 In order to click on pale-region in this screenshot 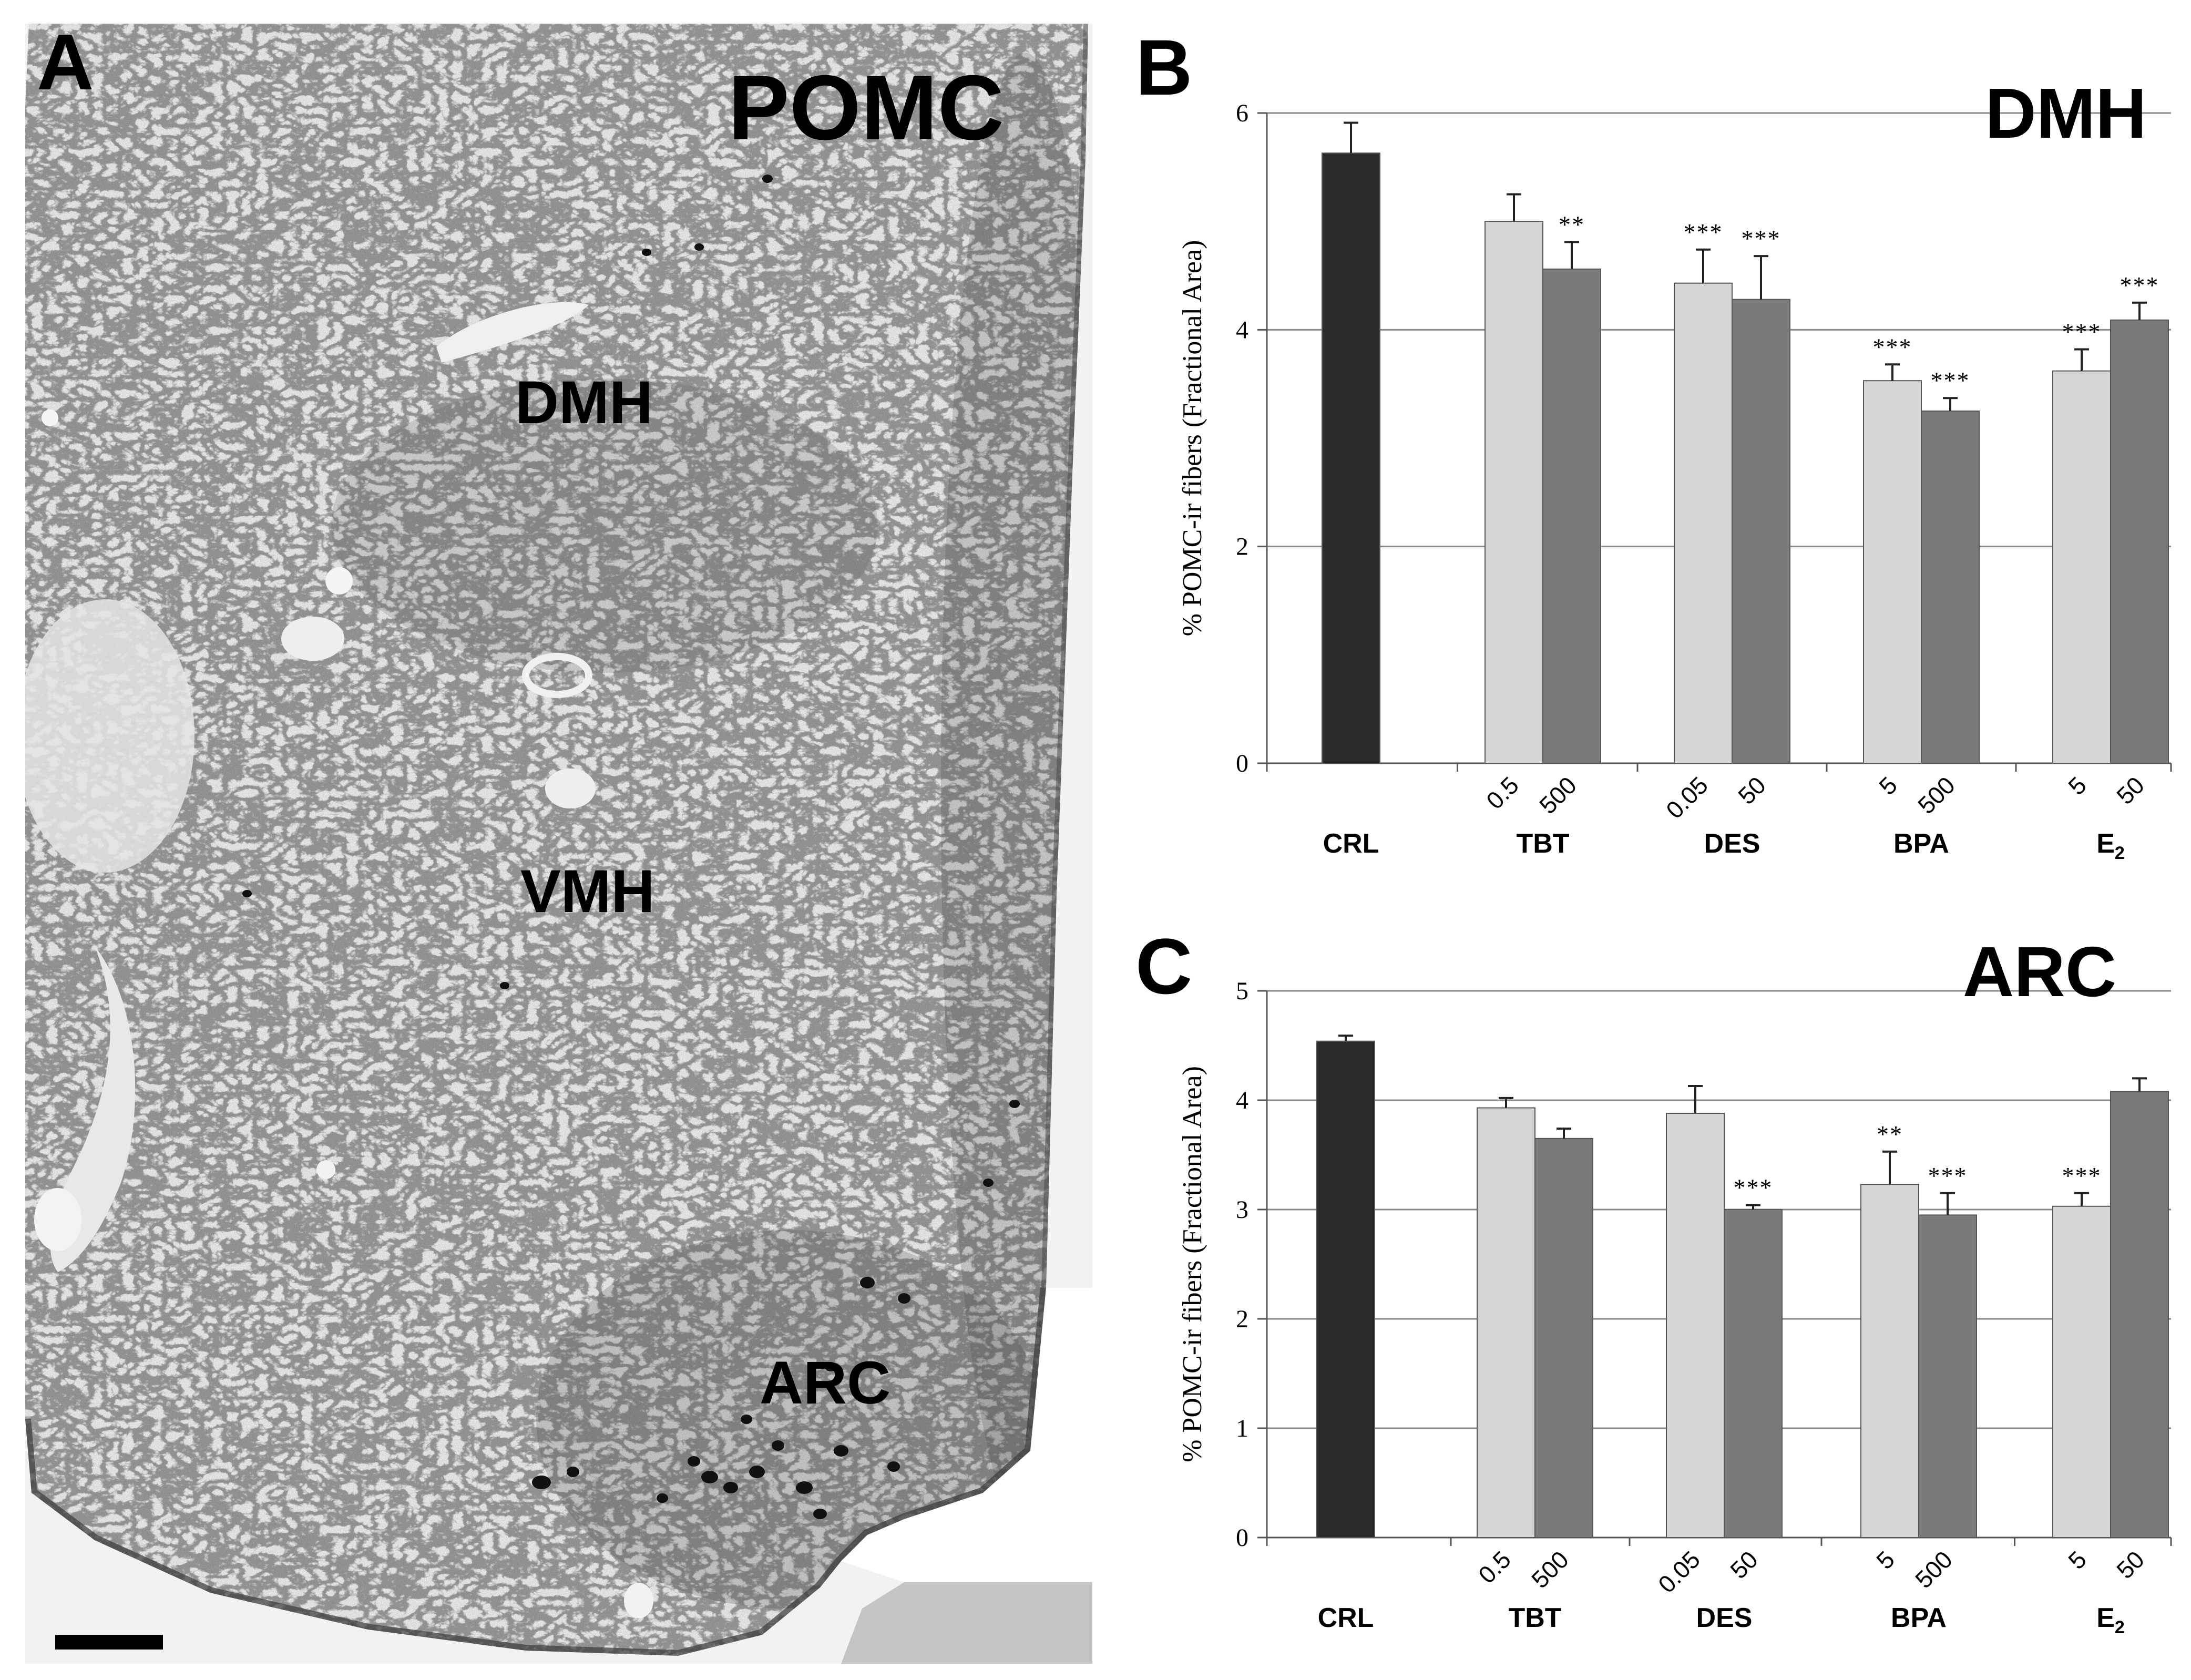, I will do `click(109, 736)`.